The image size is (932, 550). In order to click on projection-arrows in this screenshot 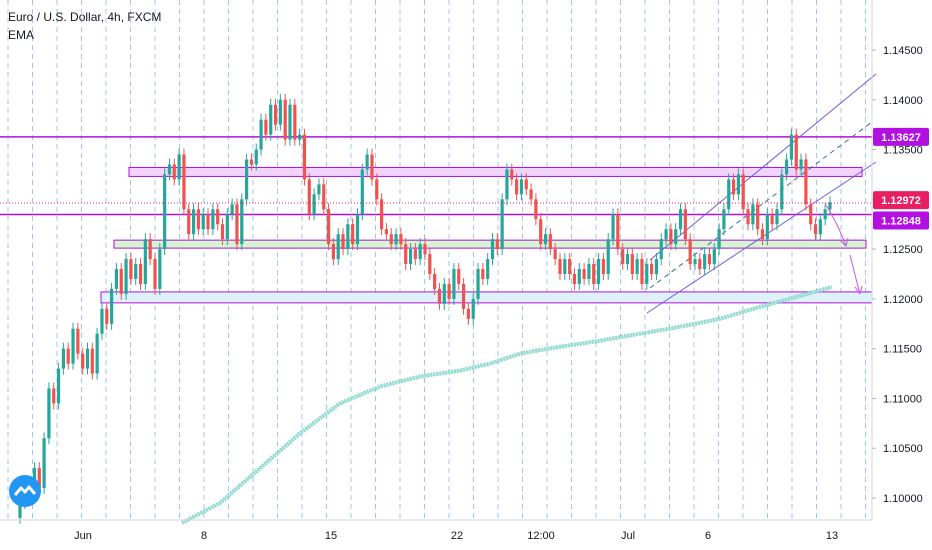, I will do `click(844, 249)`.